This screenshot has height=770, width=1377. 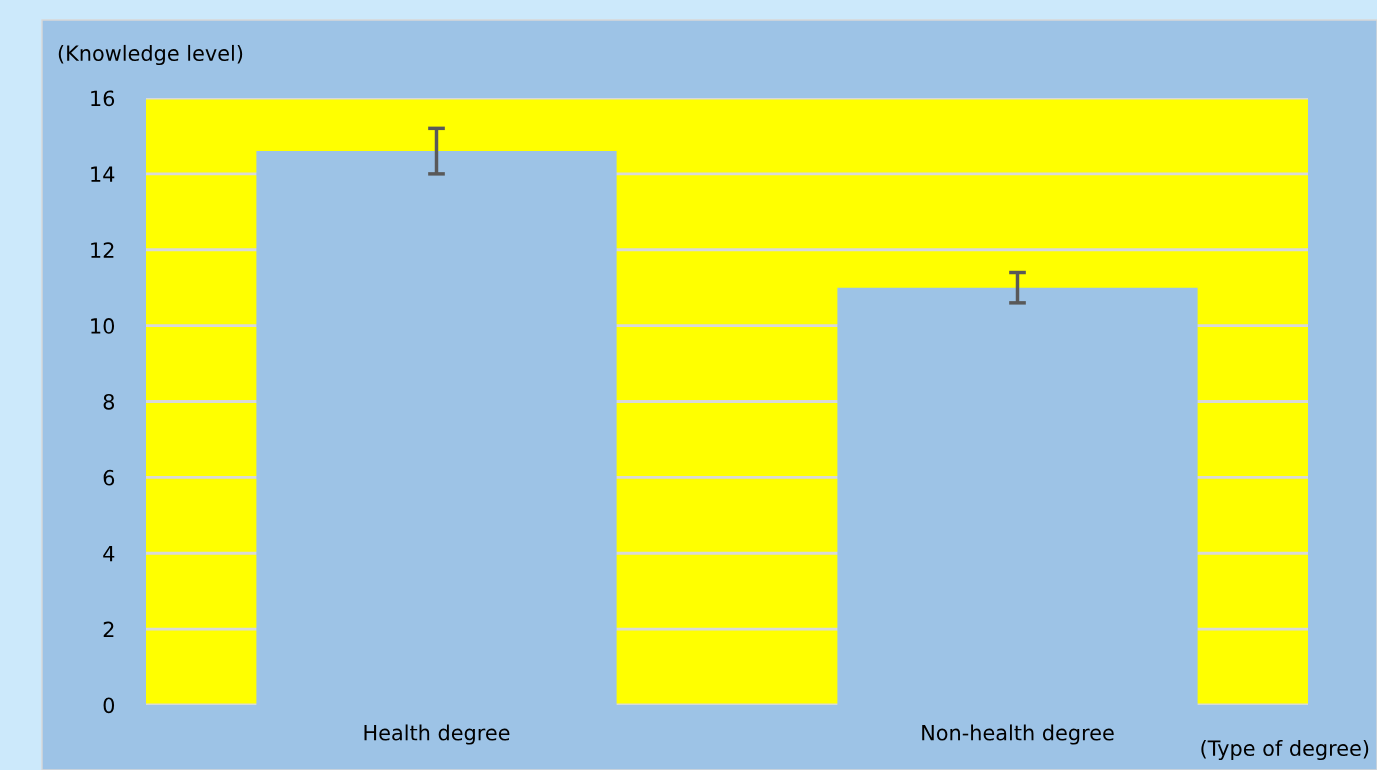 I want to click on y-tick-label: 0, so click(x=109, y=705).